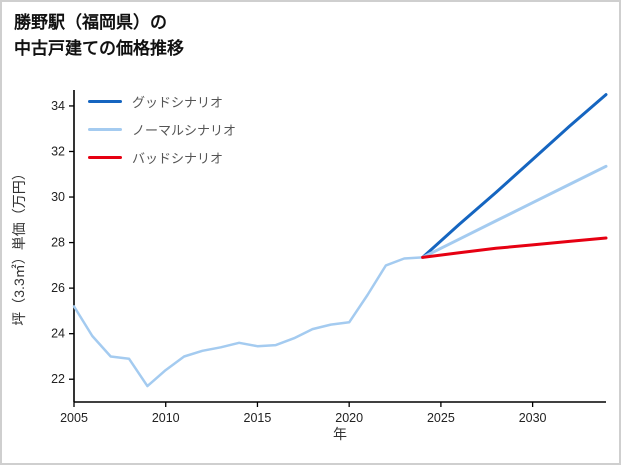 The image size is (621, 465). What do you see at coordinates (58, 334) in the screenshot?
I see `y-tick-label: 24` at bounding box center [58, 334].